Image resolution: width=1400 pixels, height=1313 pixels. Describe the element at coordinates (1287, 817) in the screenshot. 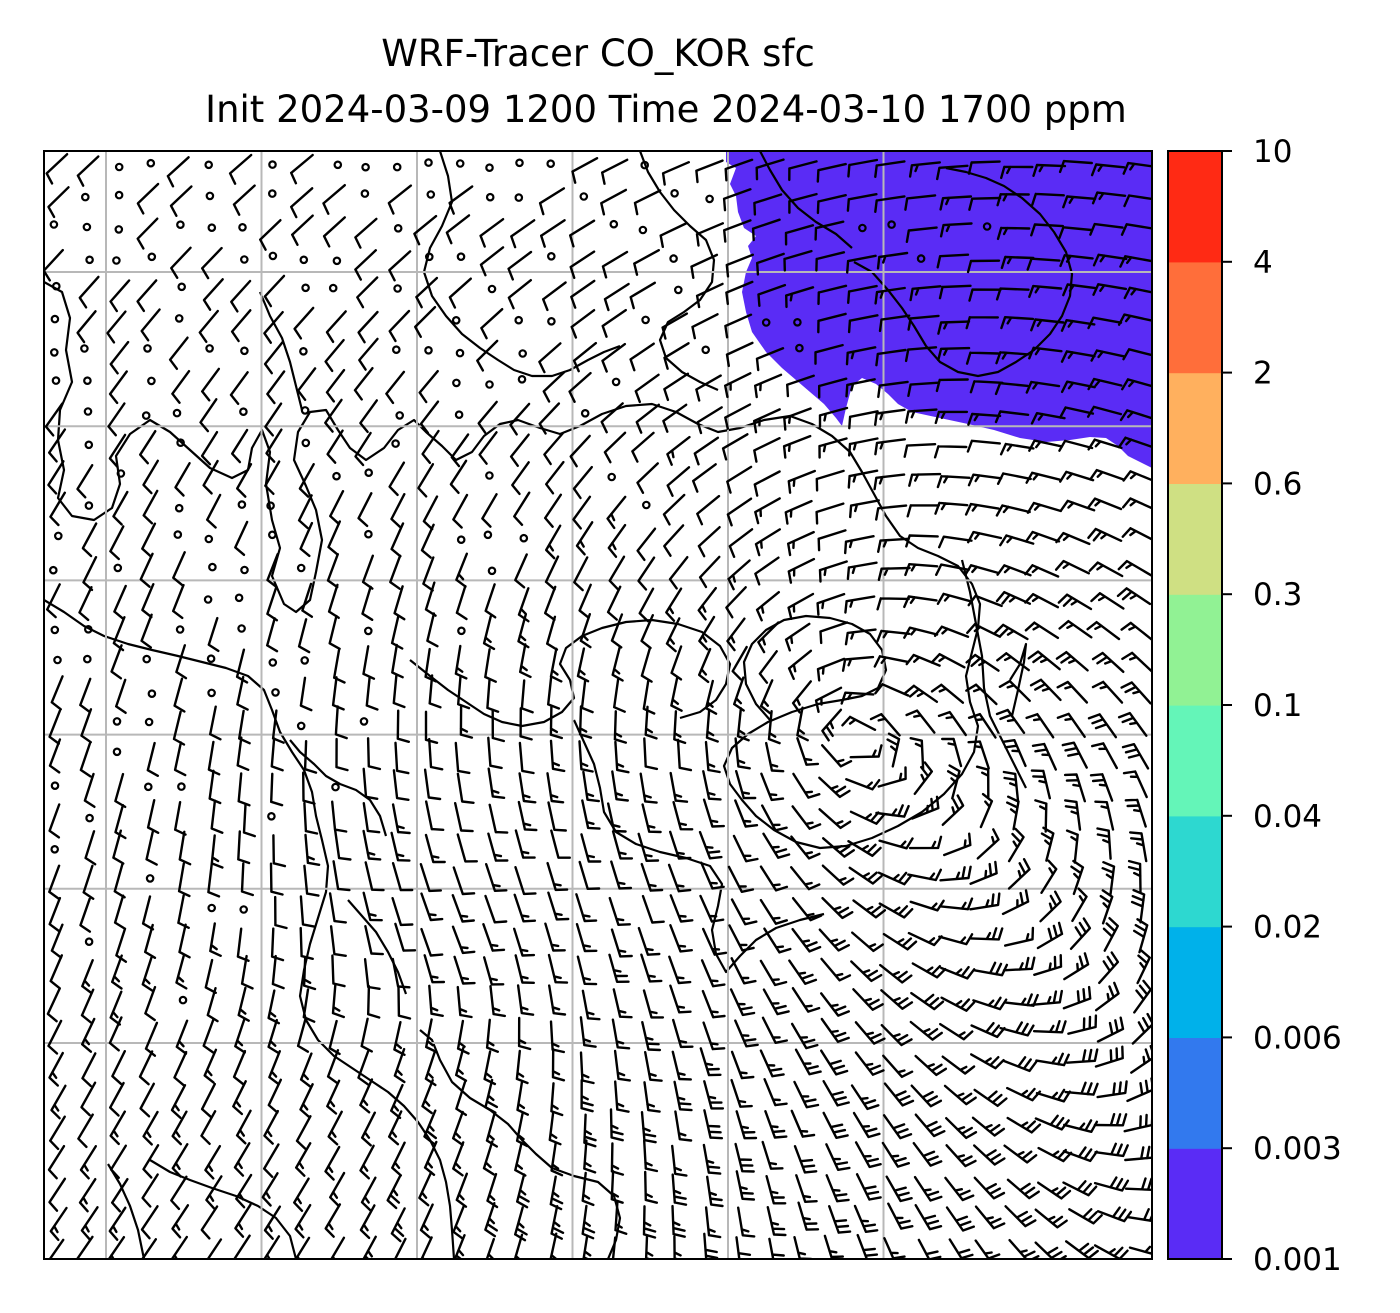

I see `colorbar-tick-label: 0.04` at that location.